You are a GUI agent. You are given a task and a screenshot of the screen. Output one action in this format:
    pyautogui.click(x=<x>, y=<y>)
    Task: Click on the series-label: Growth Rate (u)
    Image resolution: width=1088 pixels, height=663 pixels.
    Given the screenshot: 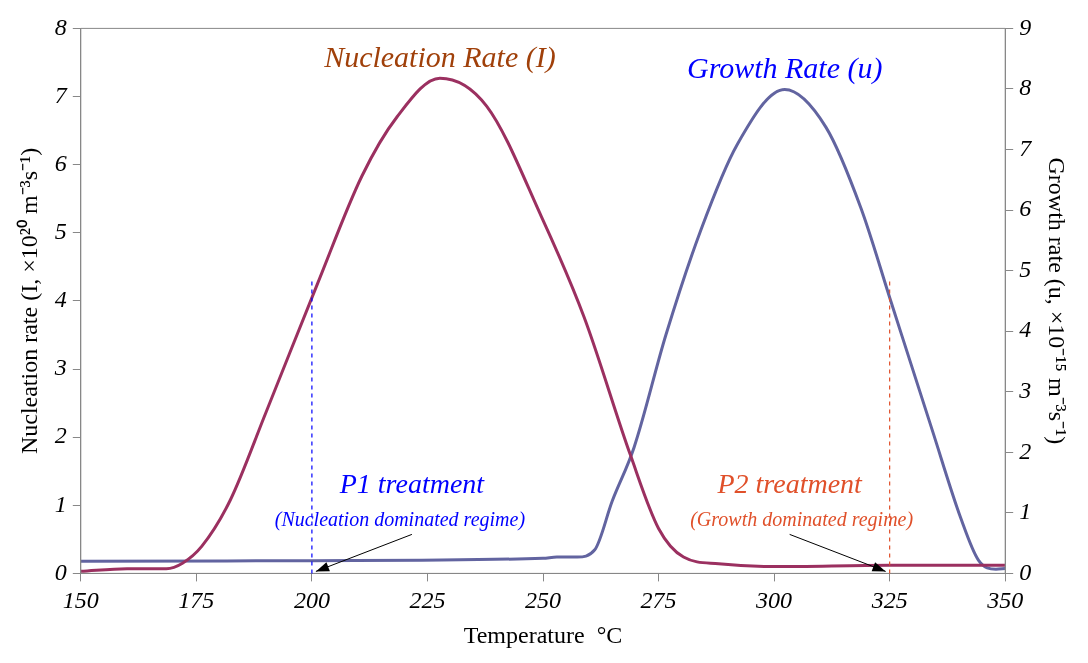 What is the action you would take?
    pyautogui.click(x=784, y=68)
    